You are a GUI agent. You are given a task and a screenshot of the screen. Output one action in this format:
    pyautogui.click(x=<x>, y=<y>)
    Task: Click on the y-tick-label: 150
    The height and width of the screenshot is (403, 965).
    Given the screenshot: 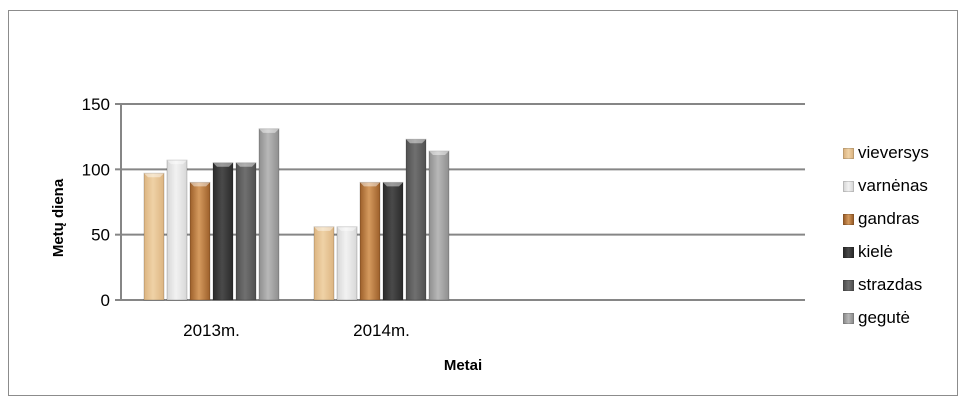 What is the action you would take?
    pyautogui.click(x=96, y=104)
    